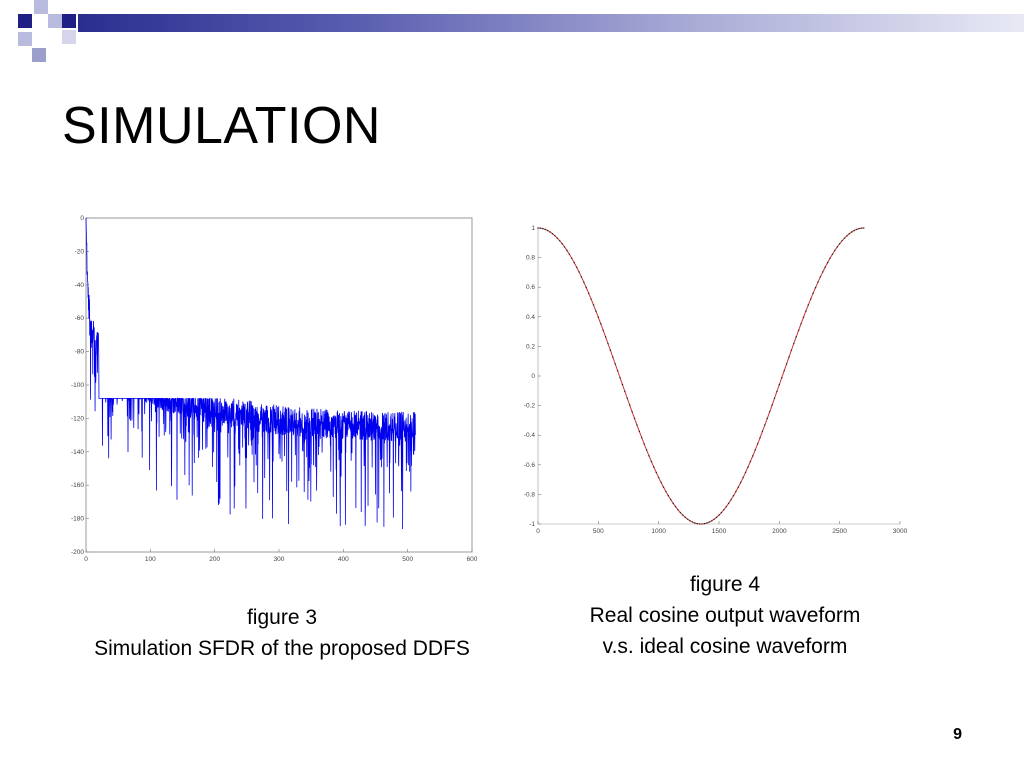  Describe the element at coordinates (77, 552) in the screenshot. I see `sfdr-y-tick-label: -200` at that location.